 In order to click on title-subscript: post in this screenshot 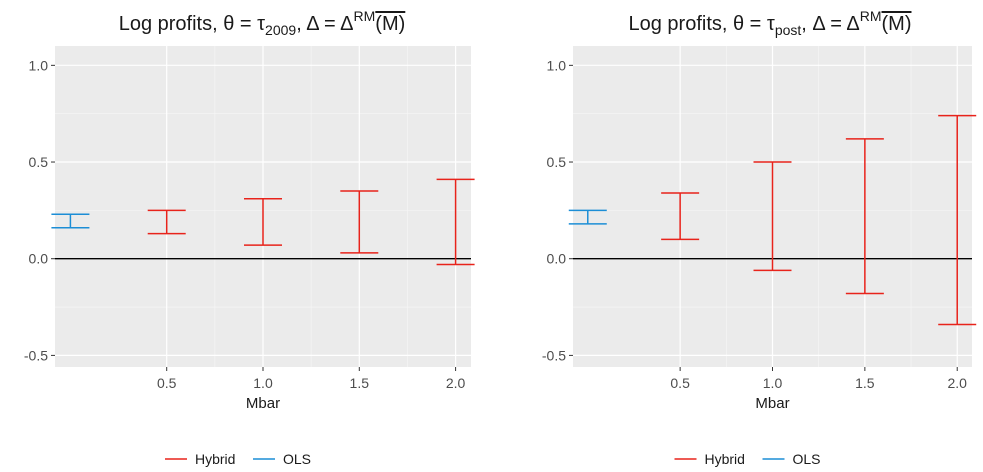, I will do `click(788, 30)`.